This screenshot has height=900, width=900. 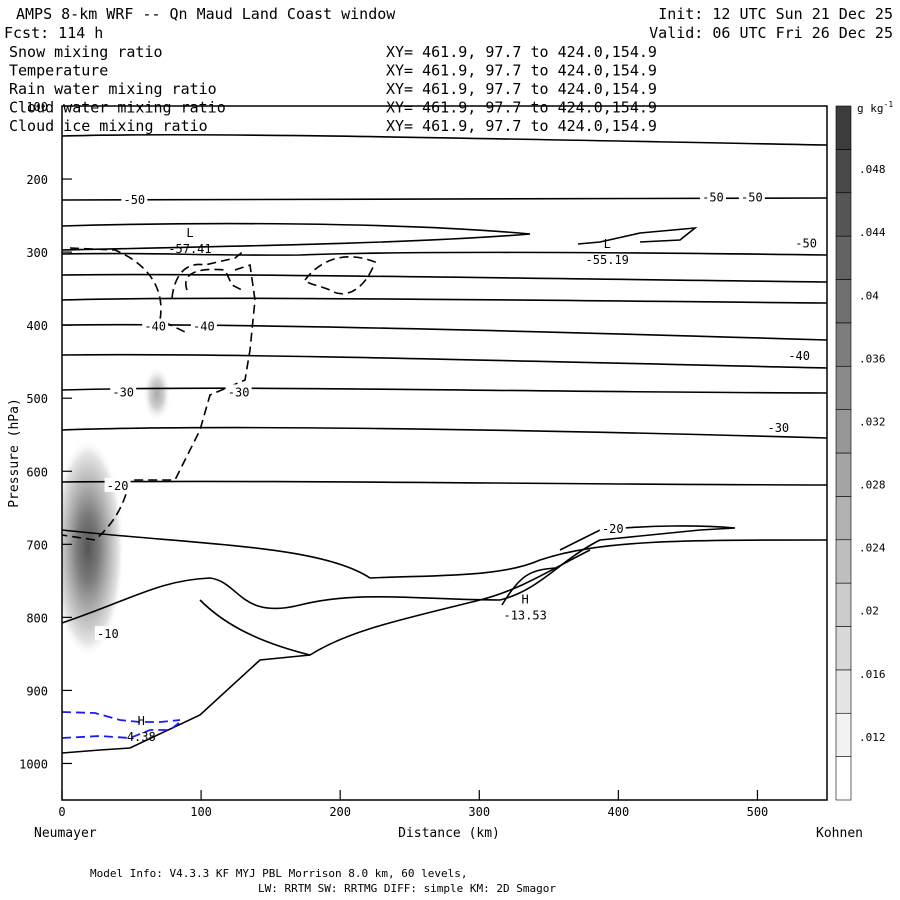 What do you see at coordinates (37, 180) in the screenshot?
I see `y-tick-label: 200` at bounding box center [37, 180].